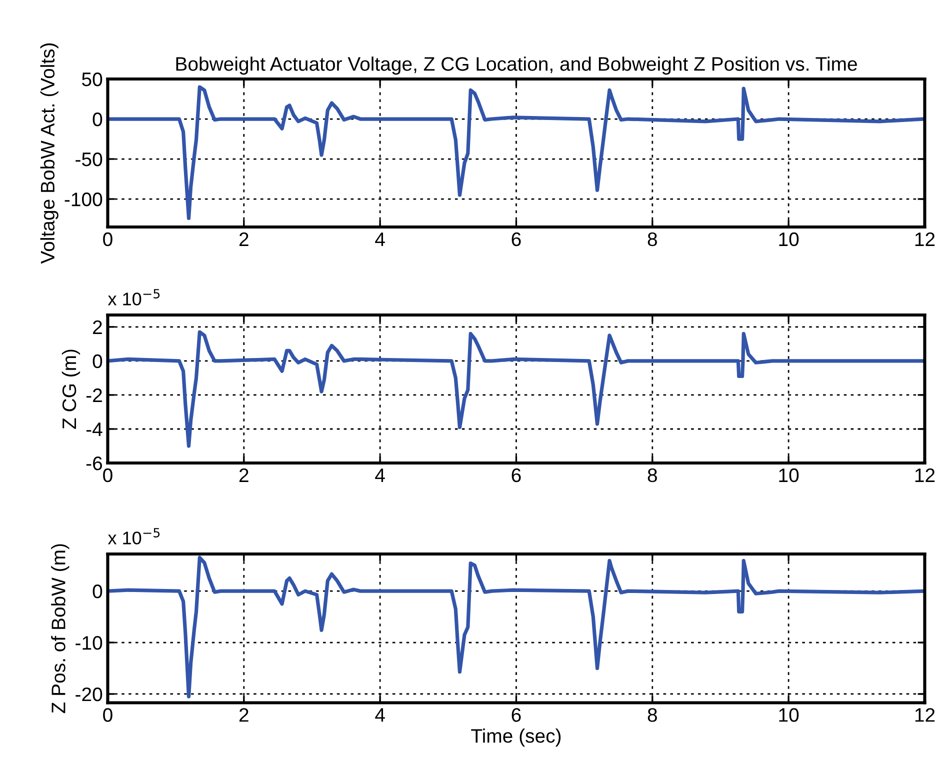 The width and height of the screenshot is (950, 773). Describe the element at coordinates (97, 327) in the screenshot. I see `y-tick-label: 2` at that location.